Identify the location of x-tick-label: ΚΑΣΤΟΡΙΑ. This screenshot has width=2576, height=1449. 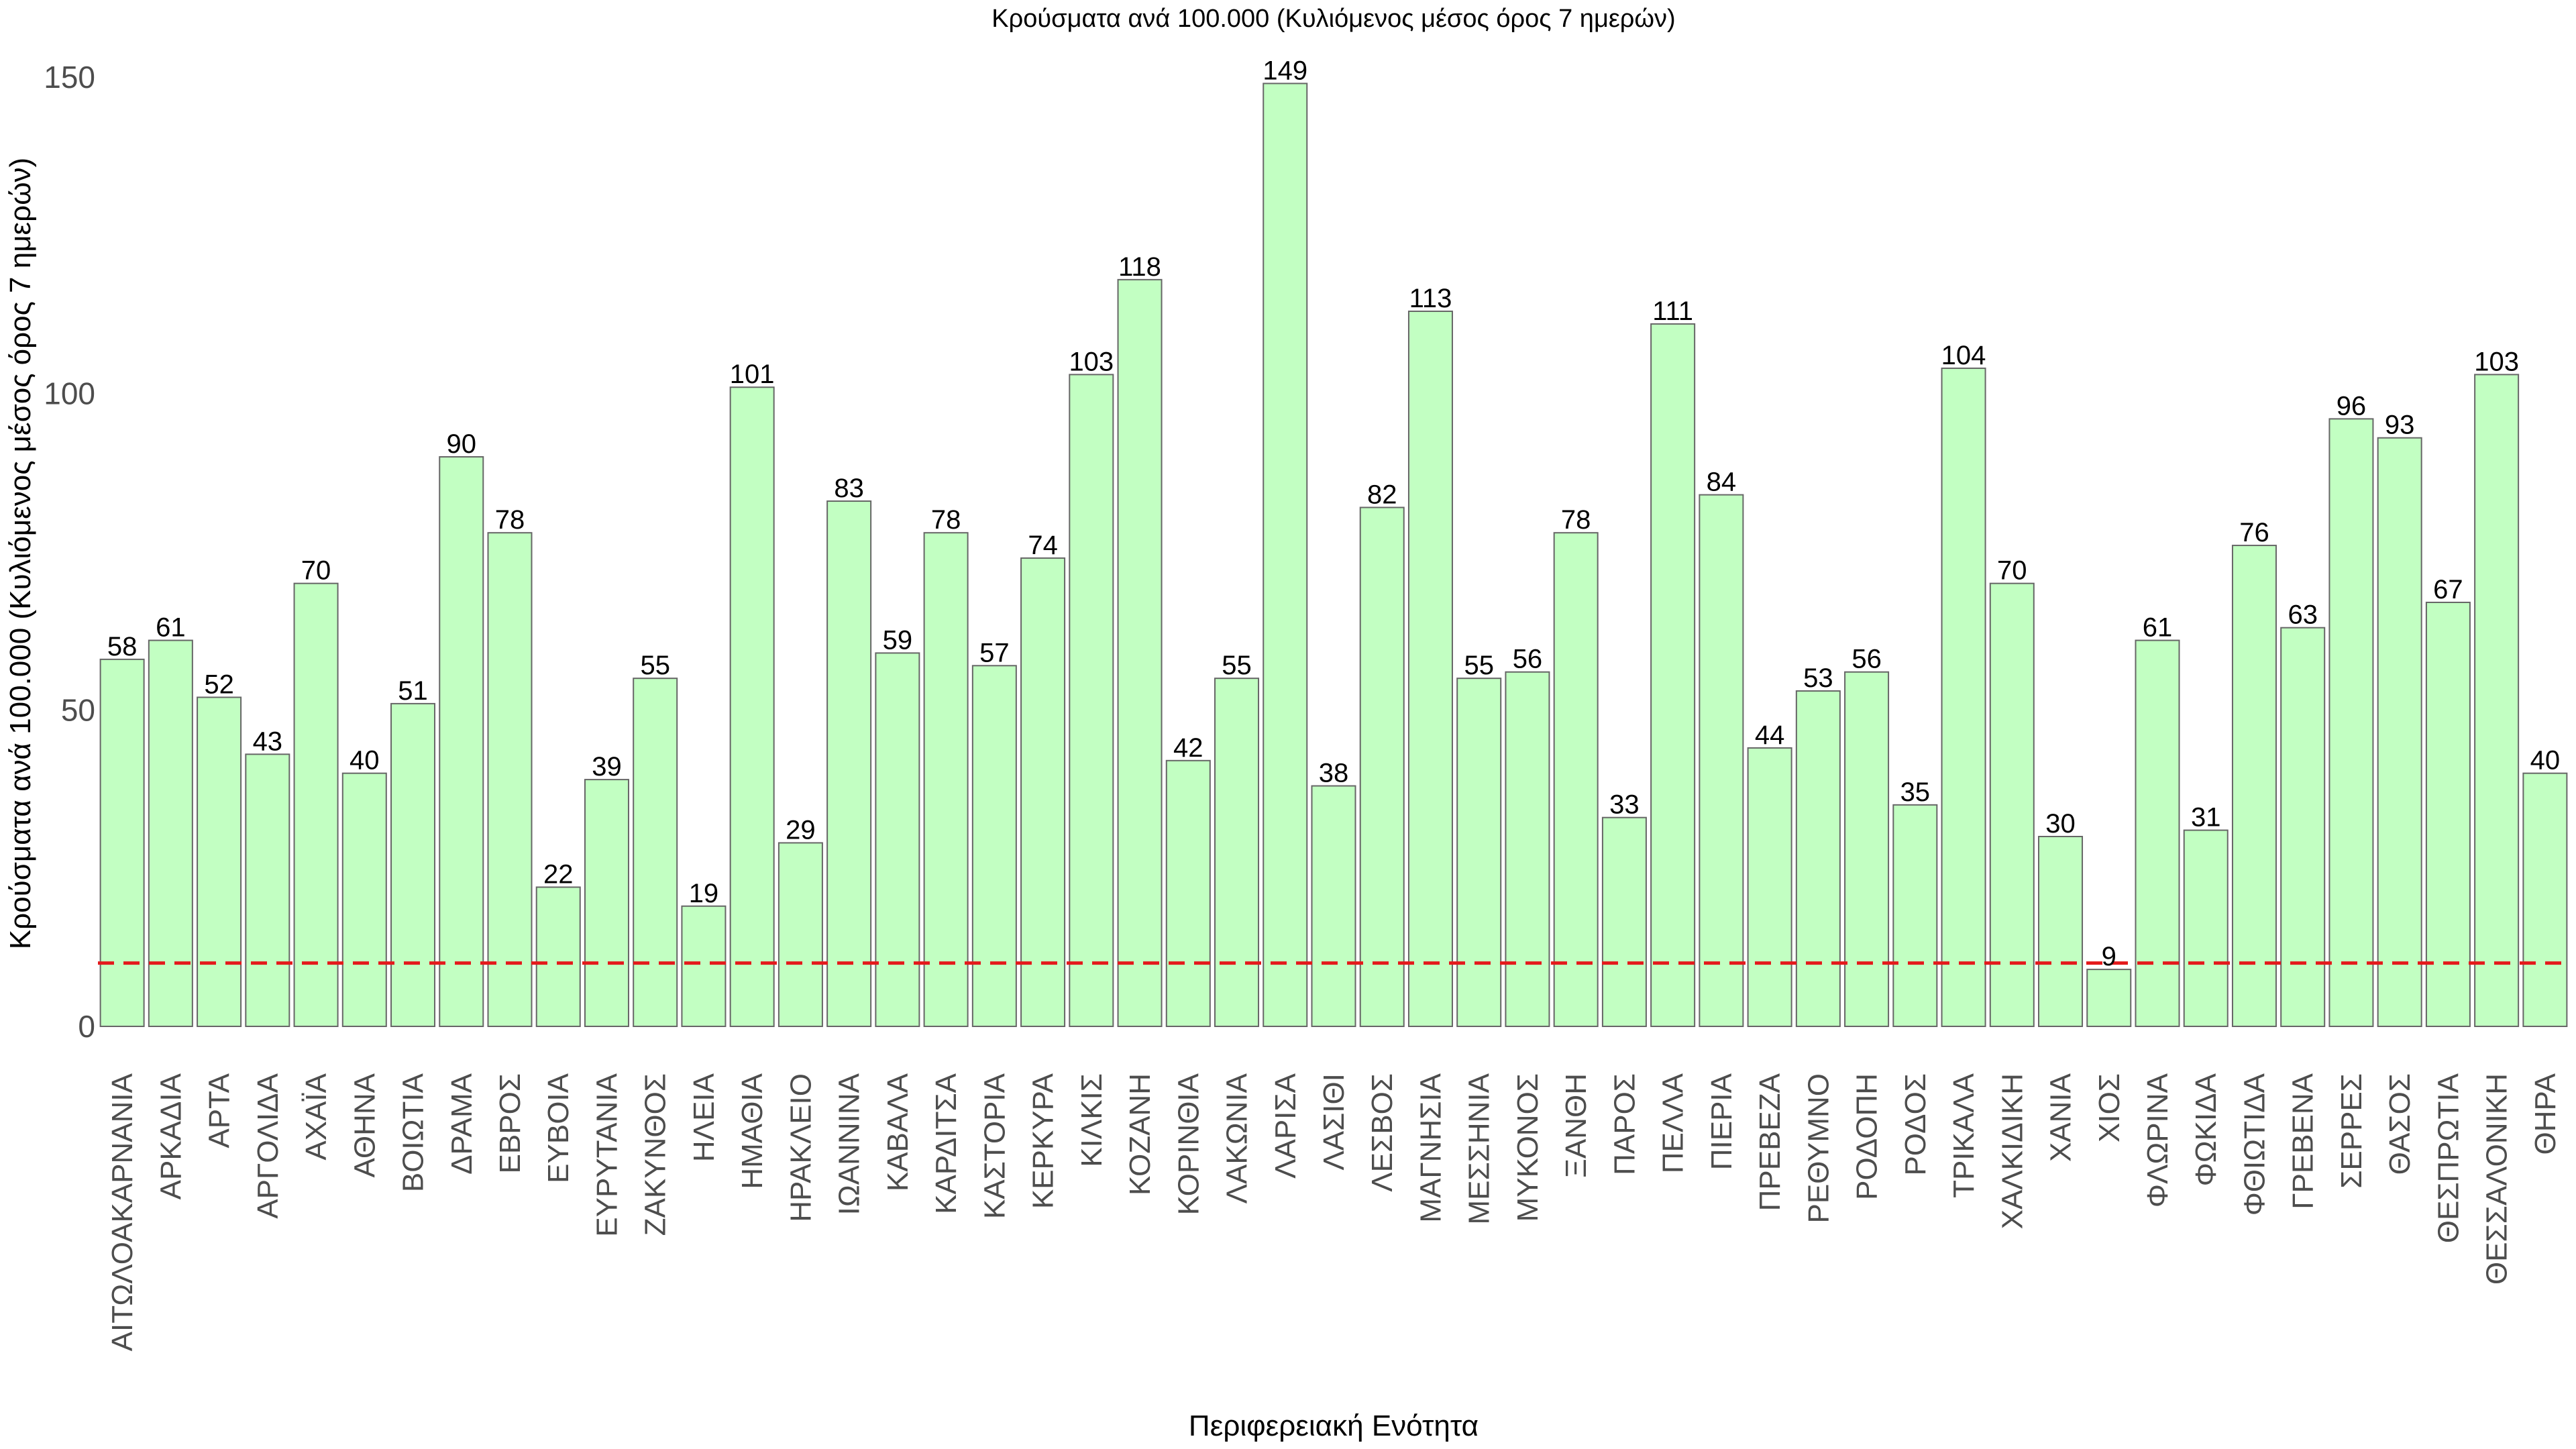
(994, 1146).